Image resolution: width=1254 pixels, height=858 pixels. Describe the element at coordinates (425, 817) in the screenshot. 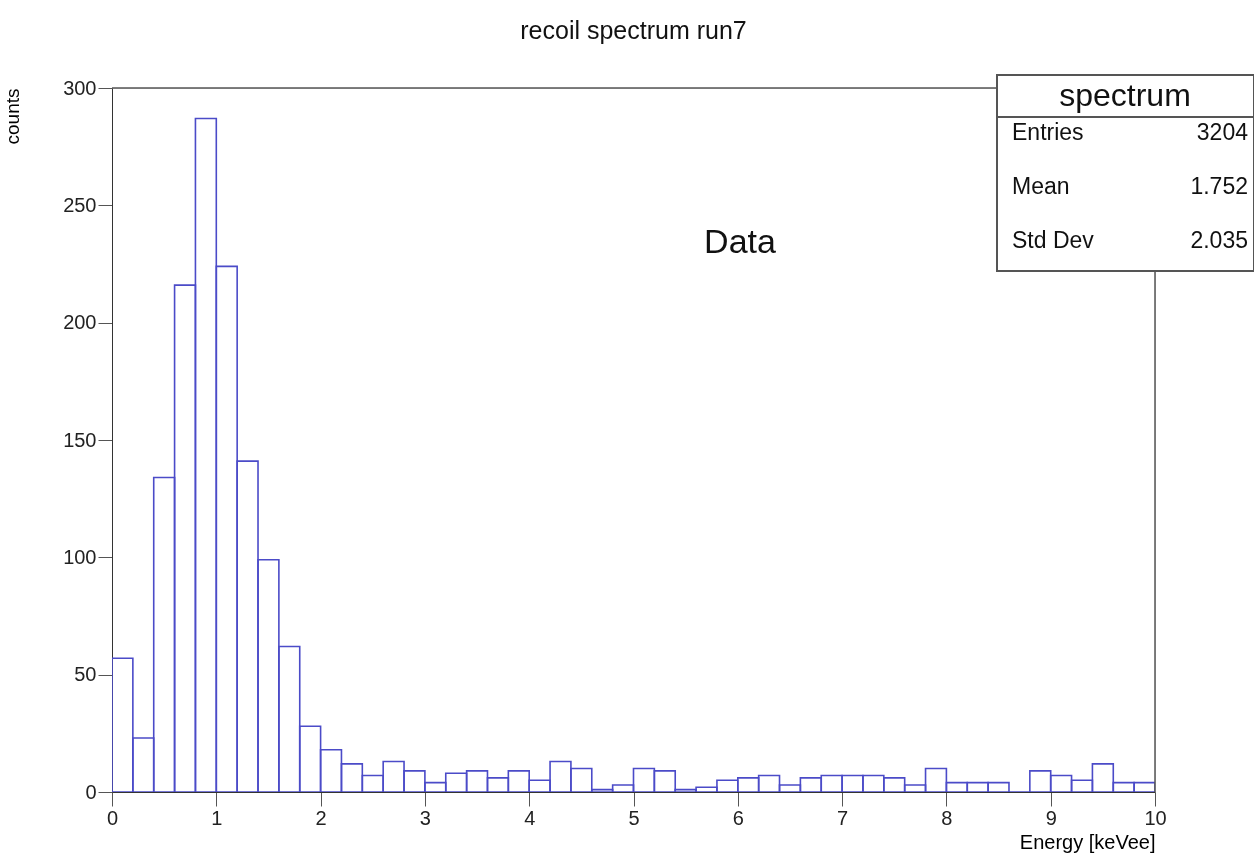

I see `x-tick-label: 3` at that location.